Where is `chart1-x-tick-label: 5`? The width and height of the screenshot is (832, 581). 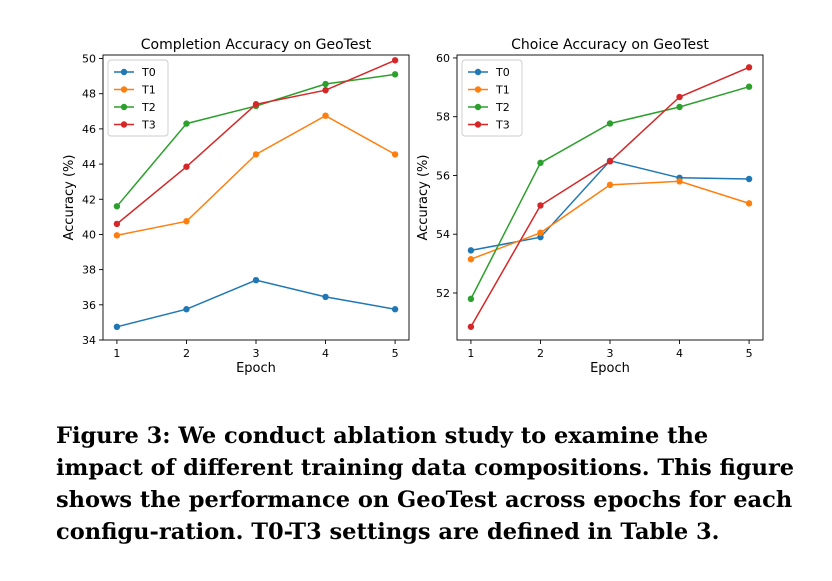 chart1-x-tick-label: 5 is located at coordinates (395, 353).